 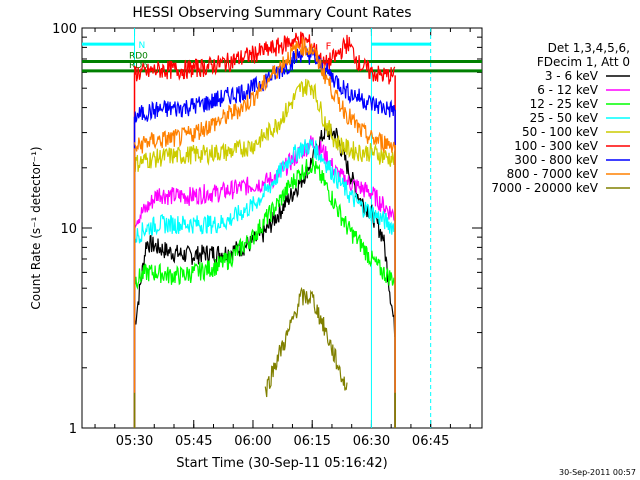 What do you see at coordinates (193, 441) in the screenshot?
I see `x-tick-label: 05:45` at bounding box center [193, 441].